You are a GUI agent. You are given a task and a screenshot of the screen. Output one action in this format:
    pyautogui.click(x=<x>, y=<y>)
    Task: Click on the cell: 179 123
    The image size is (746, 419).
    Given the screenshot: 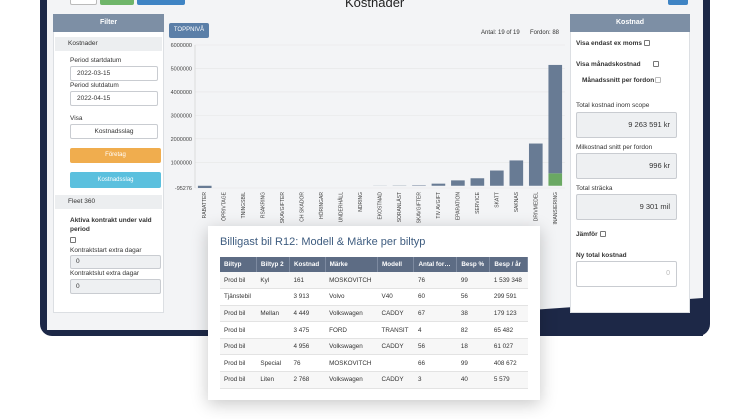 What is the action you would take?
    pyautogui.click(x=505, y=313)
    